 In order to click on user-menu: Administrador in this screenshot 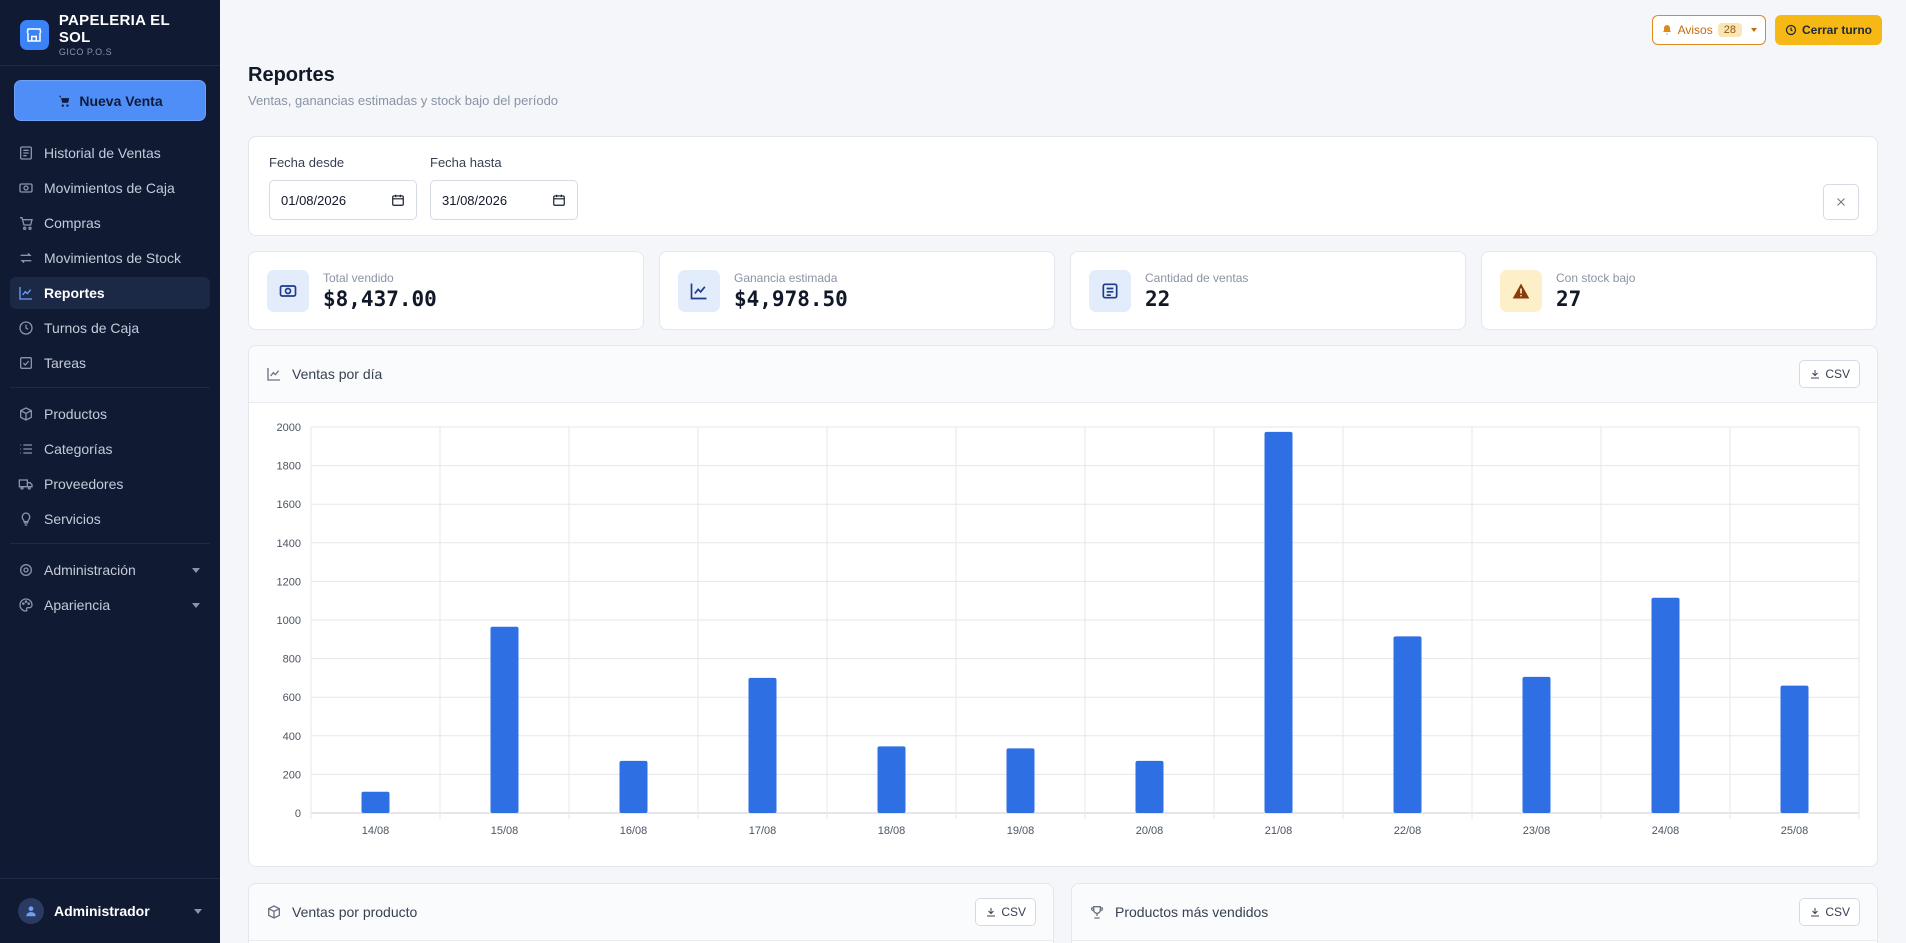, I will do `click(110, 910)`.